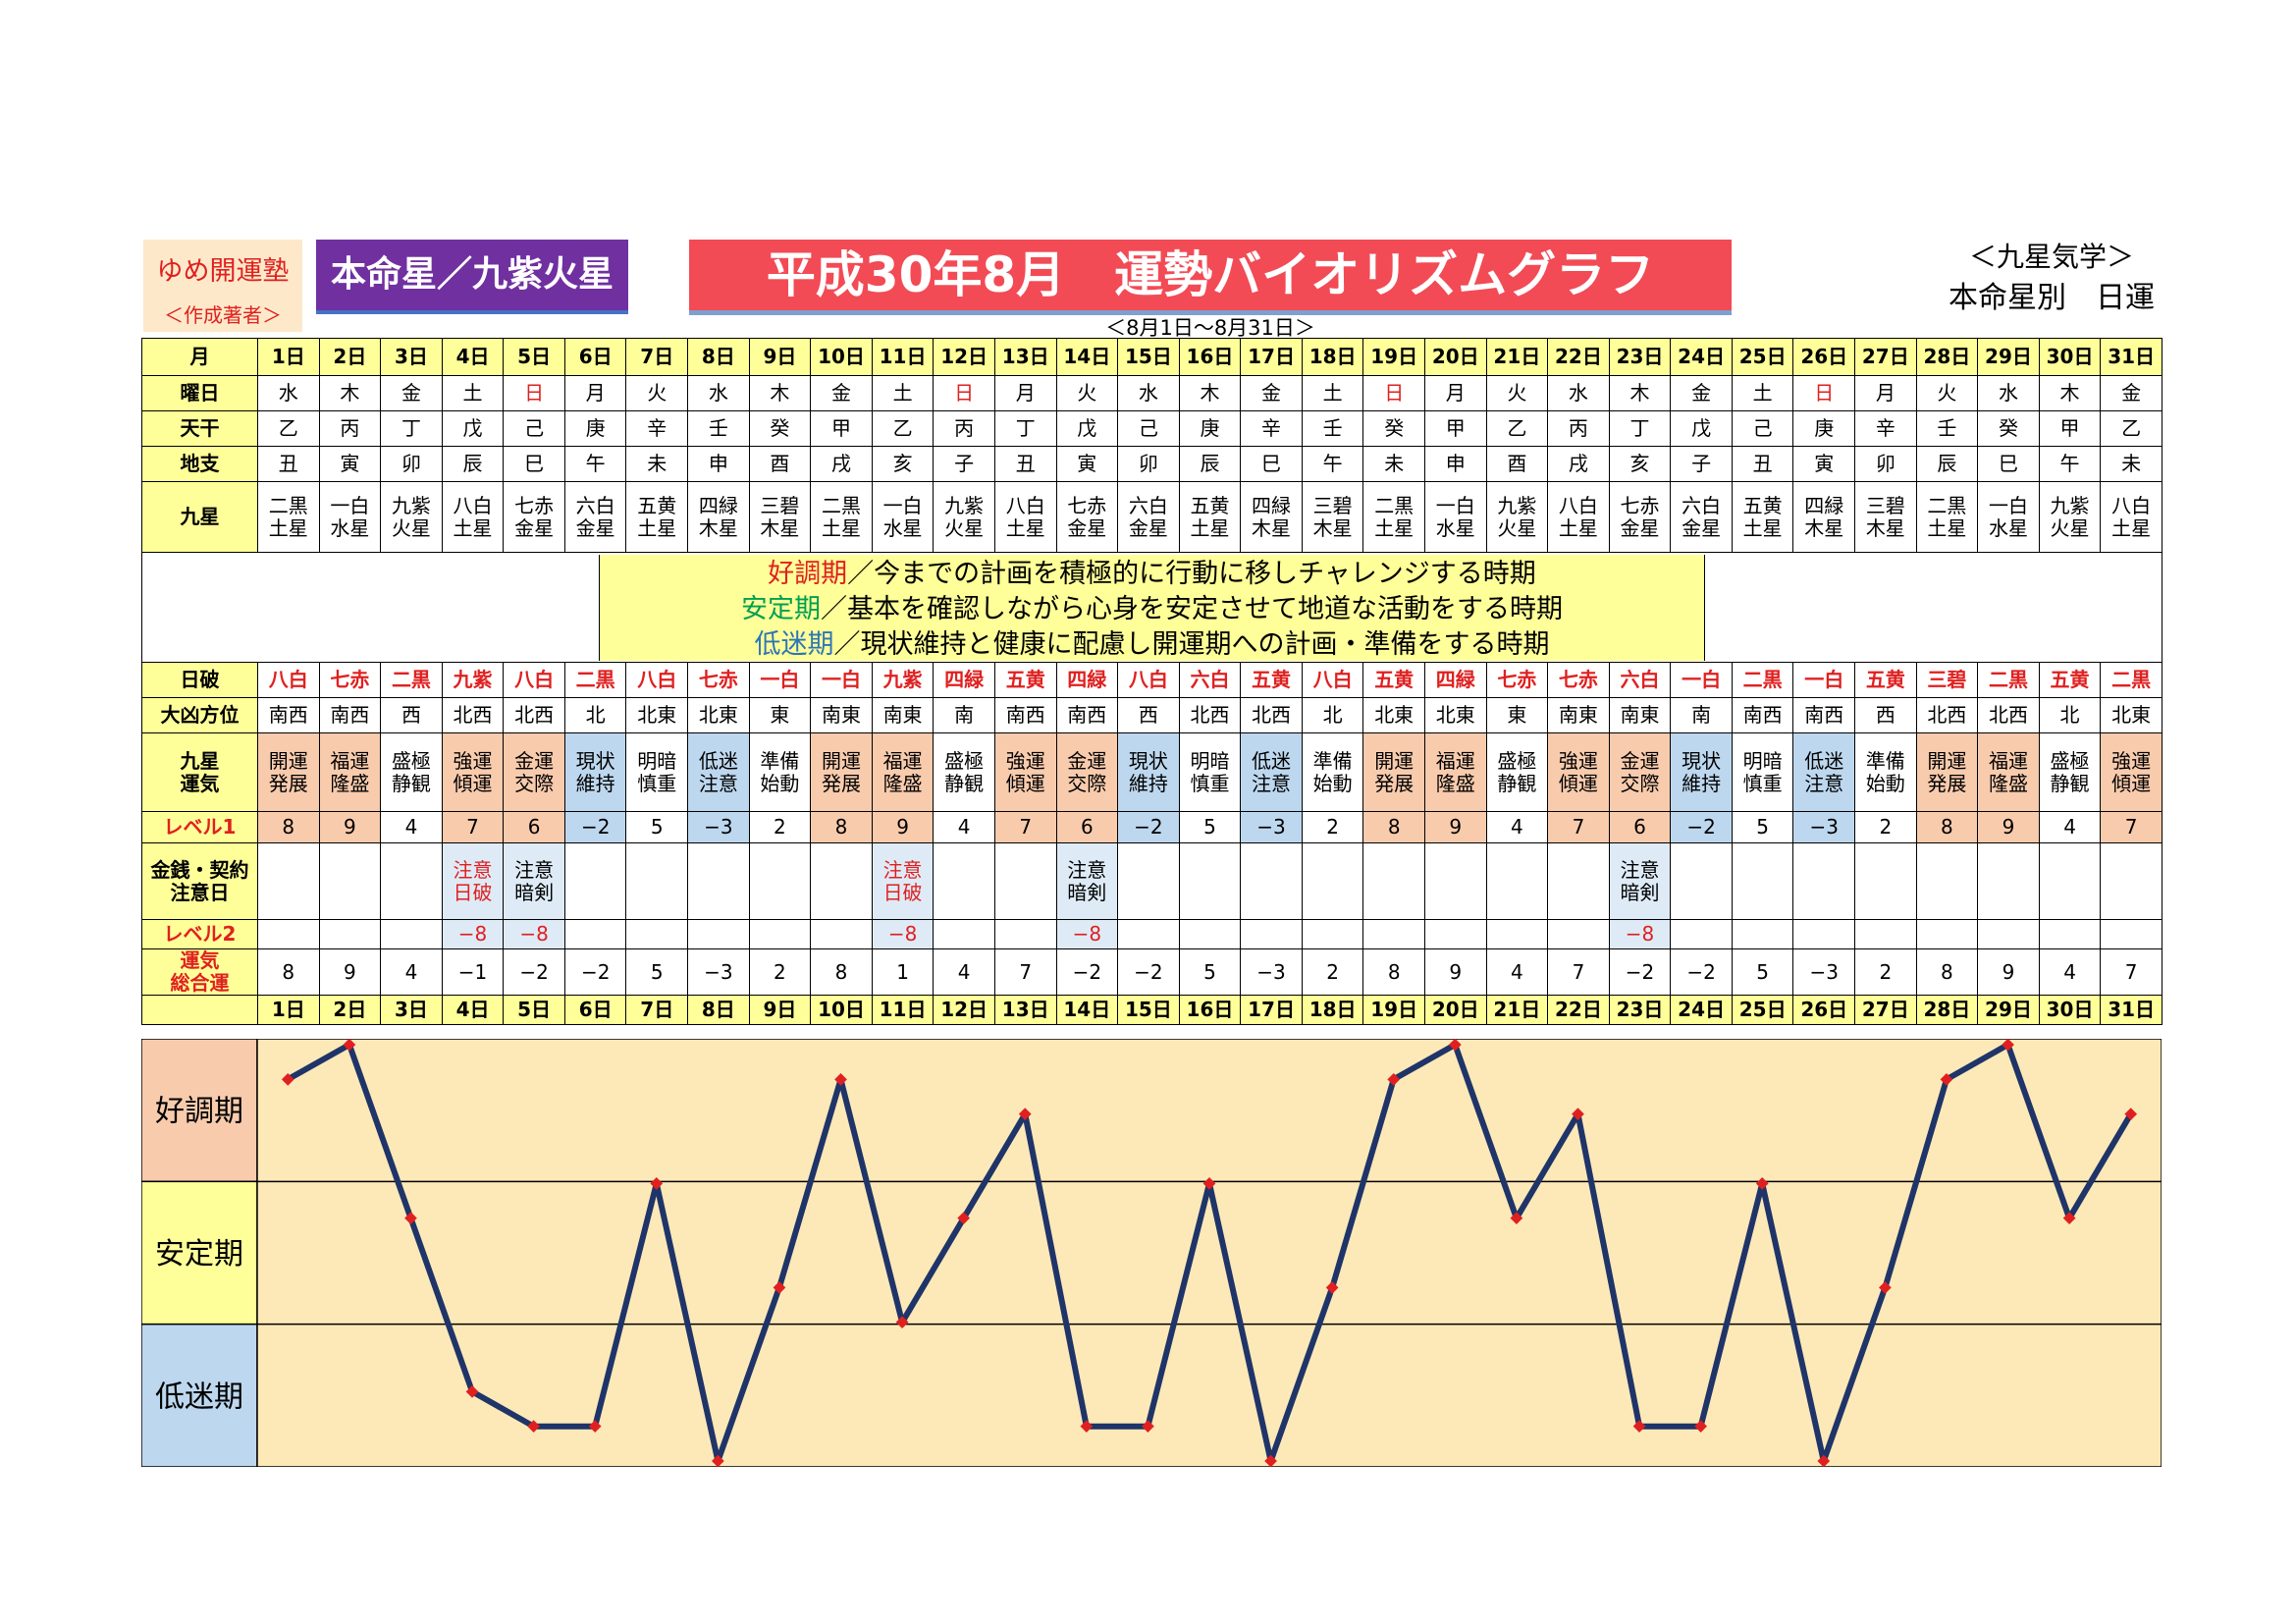 The width and height of the screenshot is (2296, 1624). Describe the element at coordinates (2008, 772) in the screenshot. I see `unki-cell: 福運 隆盛` at that location.